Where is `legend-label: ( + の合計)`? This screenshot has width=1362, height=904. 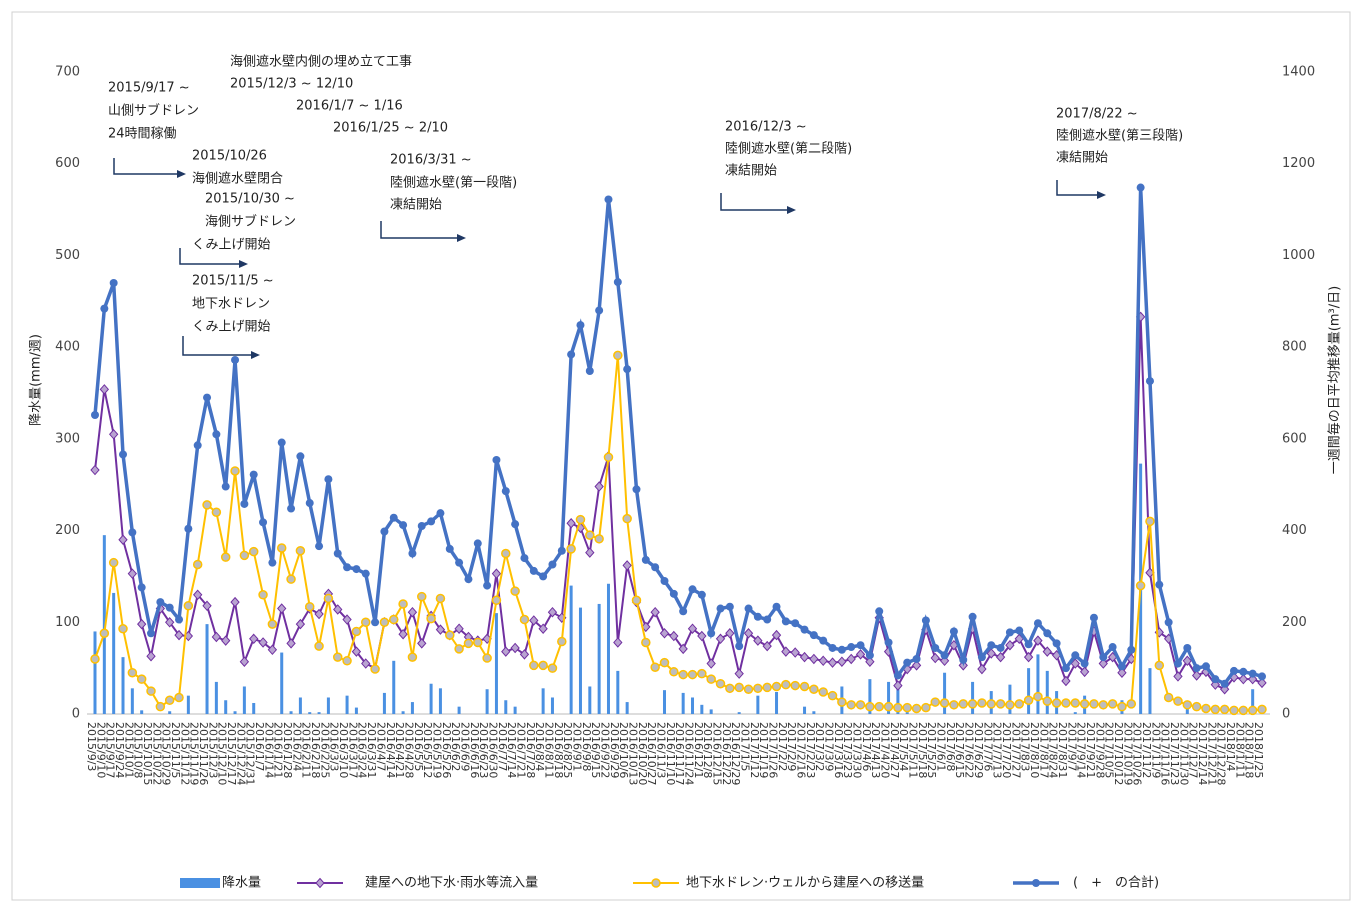 legend-label: ( + の合計) is located at coordinates (1116, 883).